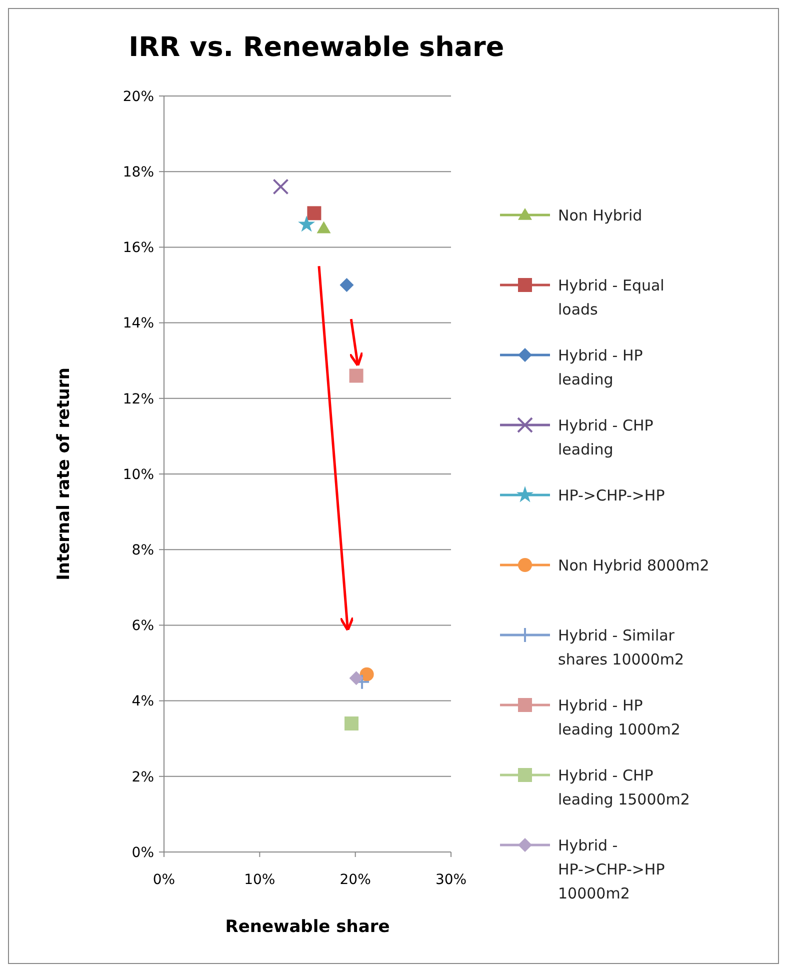 This screenshot has width=787, height=972. Describe the element at coordinates (606, 437) in the screenshot. I see `legend-label: Hybrid - CHP leading` at that location.